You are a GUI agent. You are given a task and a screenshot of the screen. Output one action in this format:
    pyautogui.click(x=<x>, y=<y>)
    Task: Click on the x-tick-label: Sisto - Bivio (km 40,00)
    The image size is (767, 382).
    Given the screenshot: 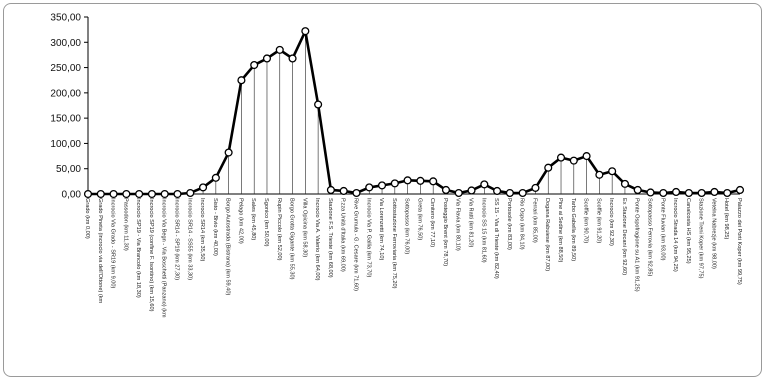 What is the action you would take?
    pyautogui.click(x=215, y=227)
    